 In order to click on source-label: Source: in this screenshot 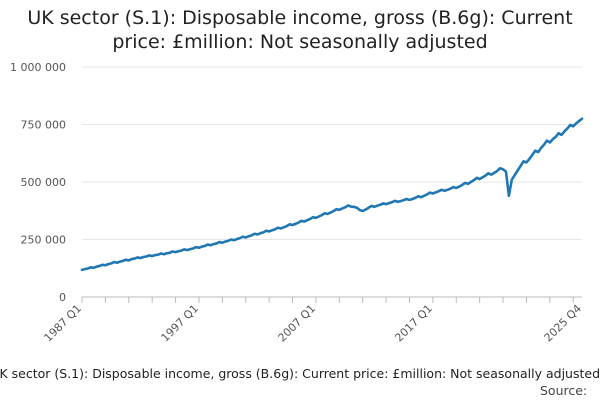, I will do `click(564, 390)`.